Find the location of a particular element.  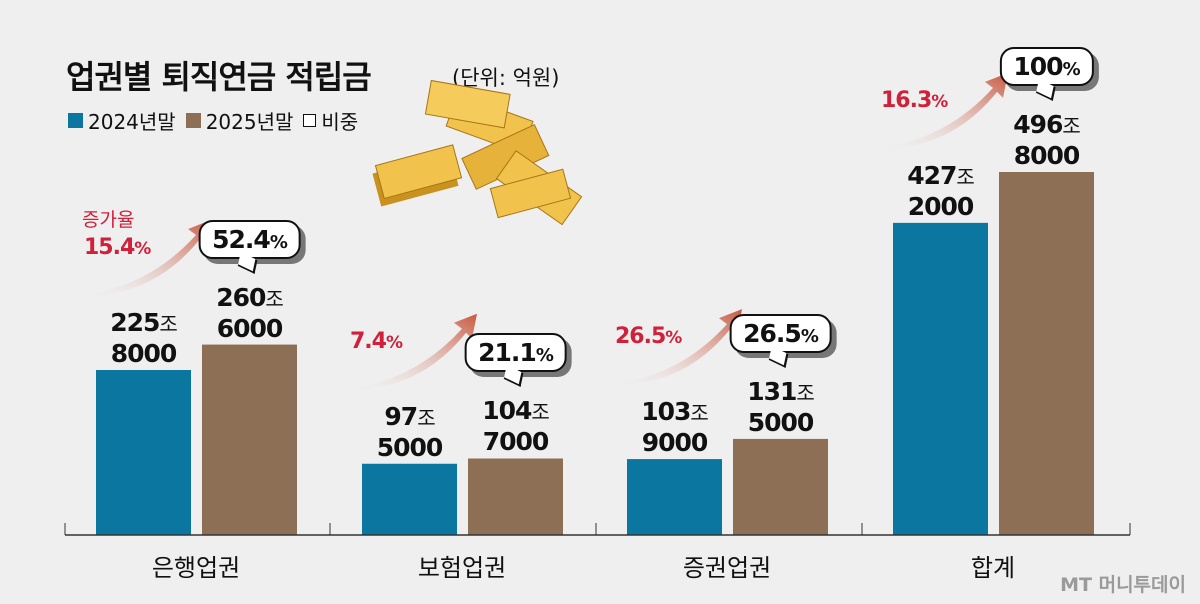

money-illustration is located at coordinates (477, 152).